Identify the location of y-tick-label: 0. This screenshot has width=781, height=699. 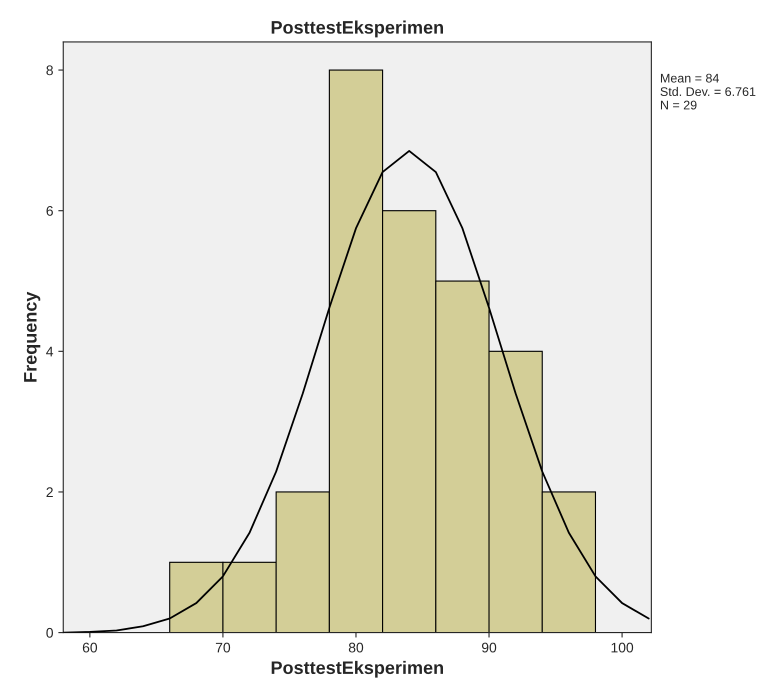
(49, 633).